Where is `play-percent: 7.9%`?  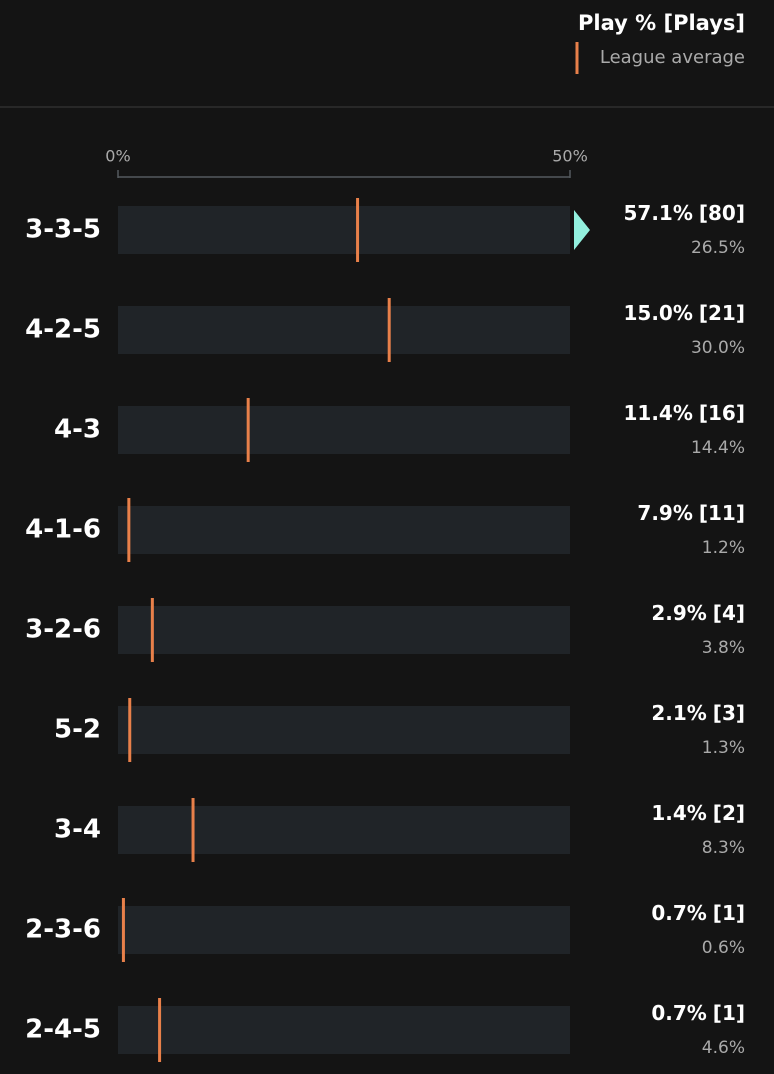
play-percent: 7.9% is located at coordinates (664, 513).